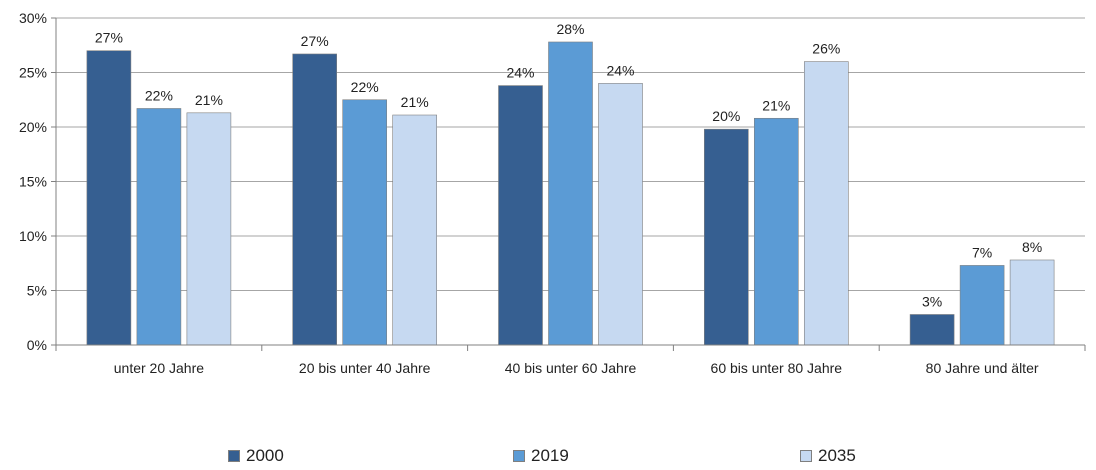 The width and height of the screenshot is (1096, 470). I want to click on category-label: 20 bis unter 40 Jahre, so click(365, 368).